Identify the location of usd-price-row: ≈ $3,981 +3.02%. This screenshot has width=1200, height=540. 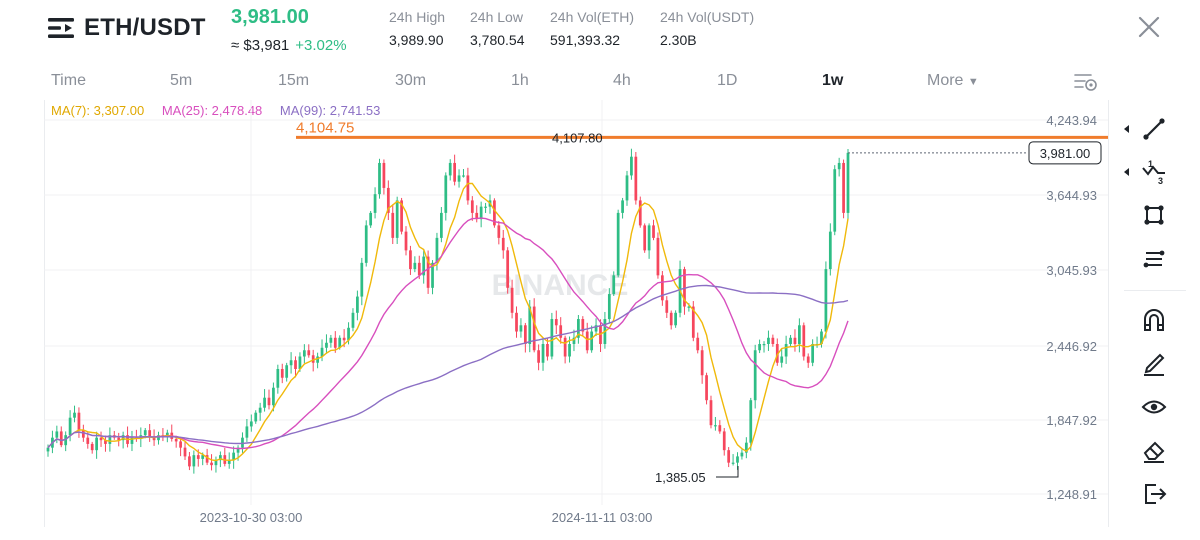
(289, 45).